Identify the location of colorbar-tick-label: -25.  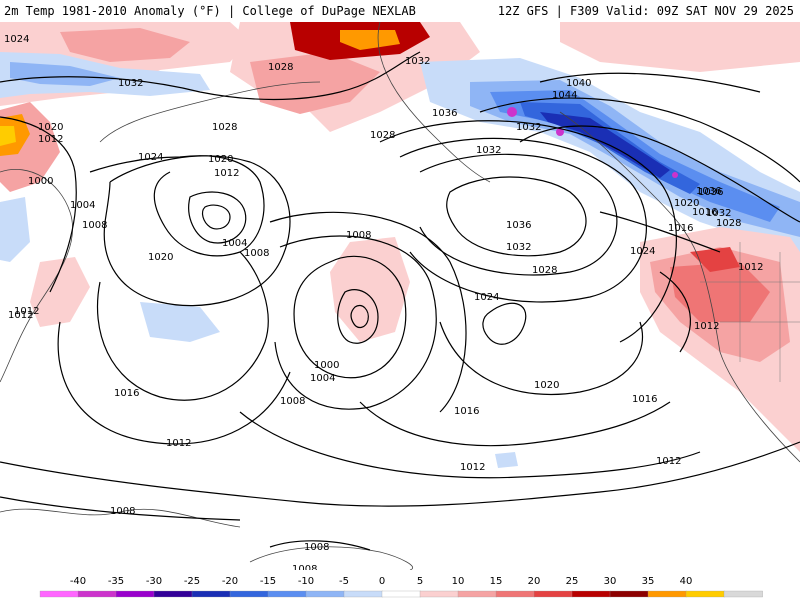
(192, 581).